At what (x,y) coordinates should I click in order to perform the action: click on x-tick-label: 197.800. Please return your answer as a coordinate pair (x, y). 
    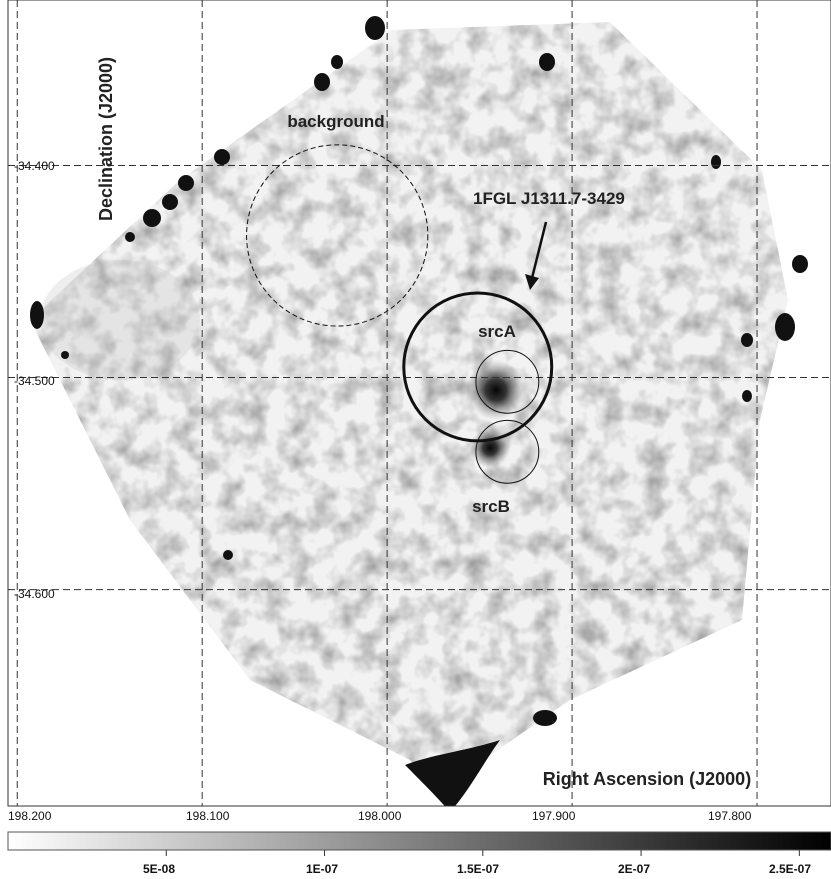
    Looking at the image, I should click on (730, 816).